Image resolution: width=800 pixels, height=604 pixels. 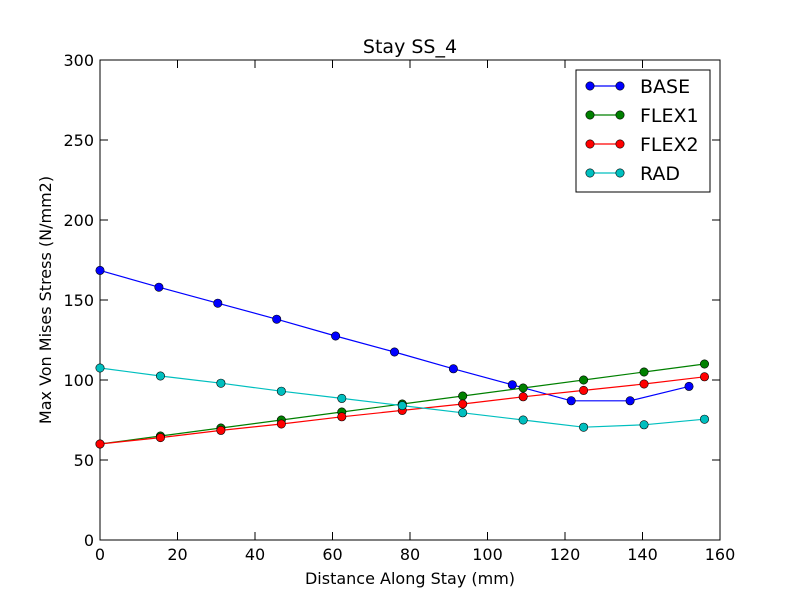 What do you see at coordinates (89, 540) in the screenshot?
I see `y-tick-label: 0` at bounding box center [89, 540].